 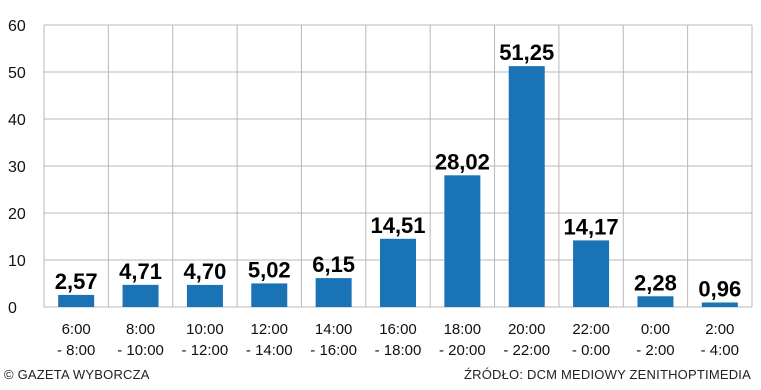 What do you see at coordinates (719, 329) in the screenshot?
I see `x-tick-label: 2:00` at bounding box center [719, 329].